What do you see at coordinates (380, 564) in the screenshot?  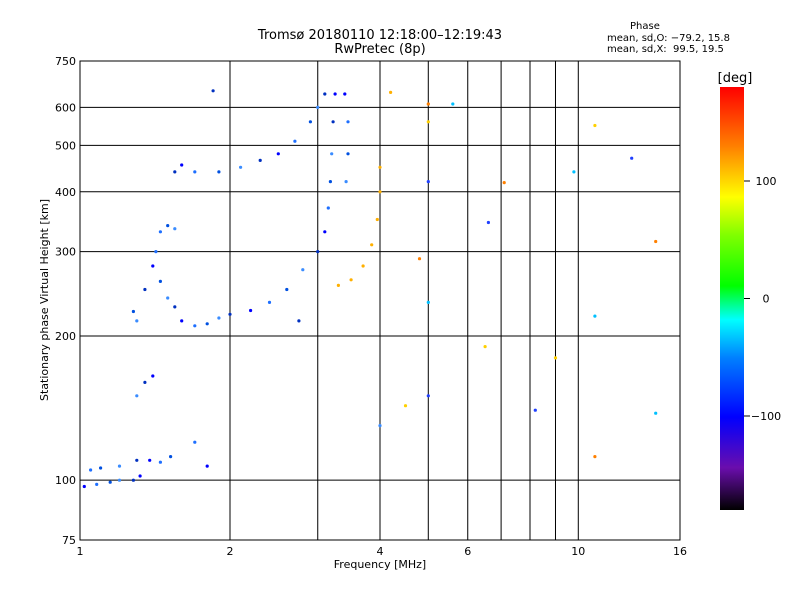 I see `x-axis-label: Frequency [MHz]` at bounding box center [380, 564].